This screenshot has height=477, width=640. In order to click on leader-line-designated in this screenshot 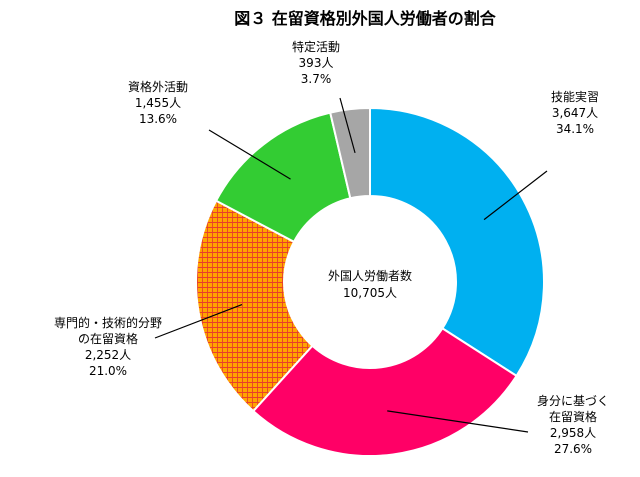, I will do `click(347, 125)`.